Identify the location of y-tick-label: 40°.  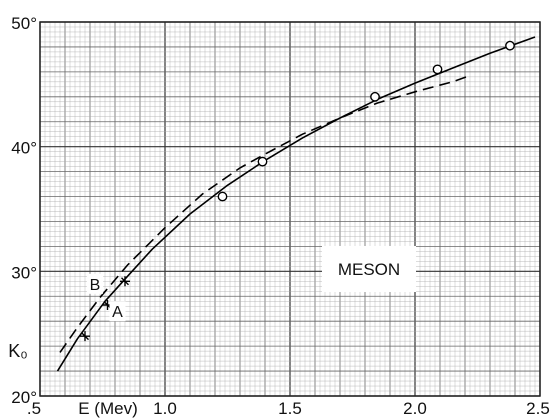
(24, 148).